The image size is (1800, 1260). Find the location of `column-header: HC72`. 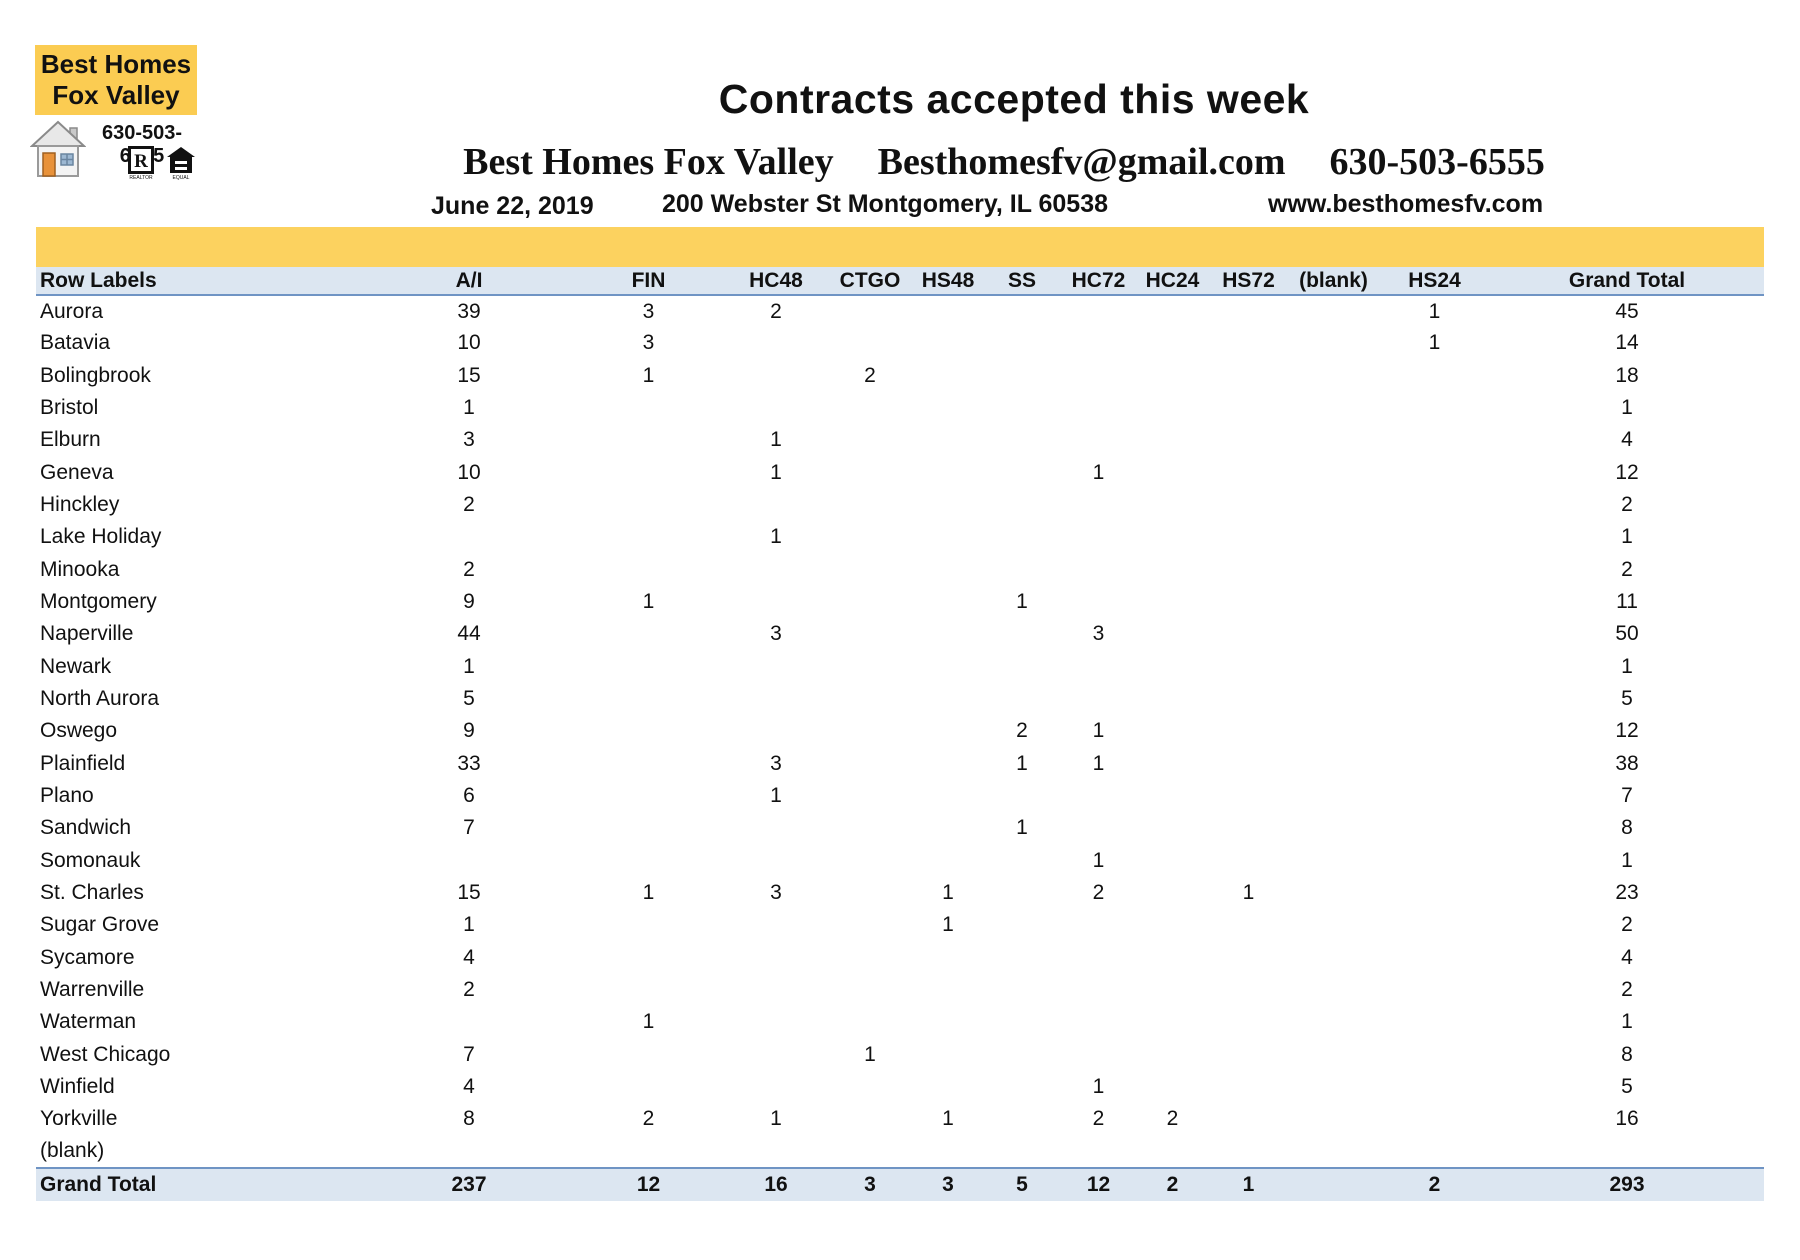

column-header: HC72 is located at coordinates (1098, 281).